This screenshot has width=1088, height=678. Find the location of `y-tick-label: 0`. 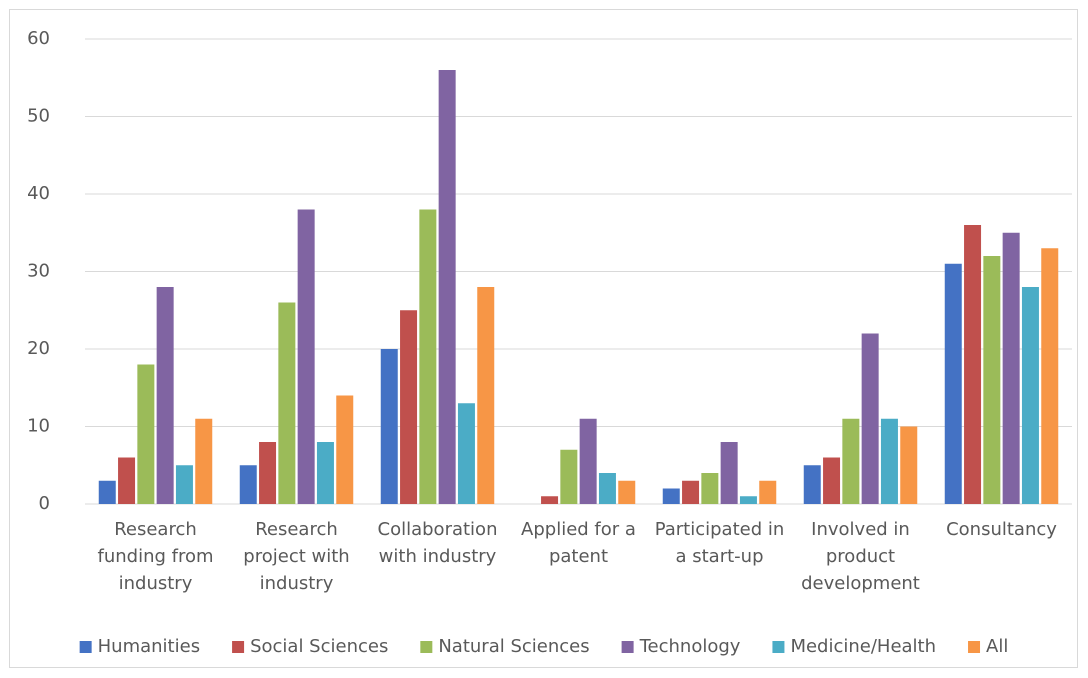

y-tick-label: 0 is located at coordinates (44, 503).